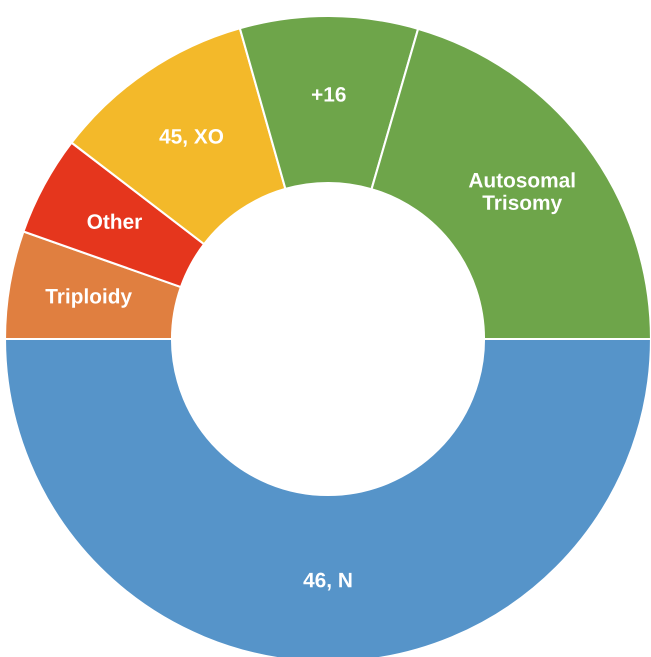  Describe the element at coordinates (329, 94) in the screenshot. I see `slice-label: +16` at that location.